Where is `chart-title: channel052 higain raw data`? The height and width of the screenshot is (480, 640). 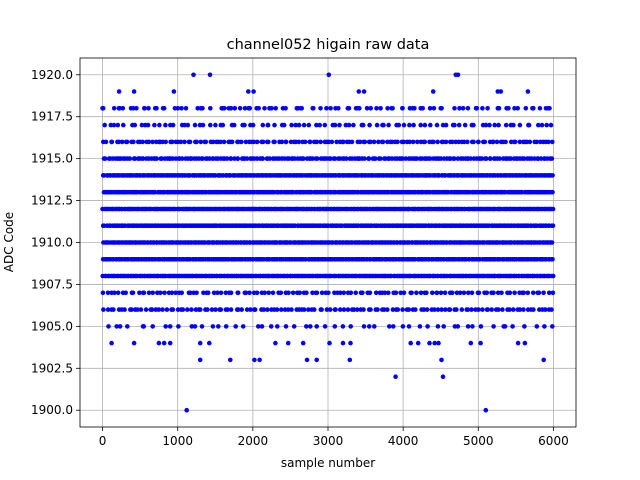 chart-title: channel052 higain raw data is located at coordinates (328, 45).